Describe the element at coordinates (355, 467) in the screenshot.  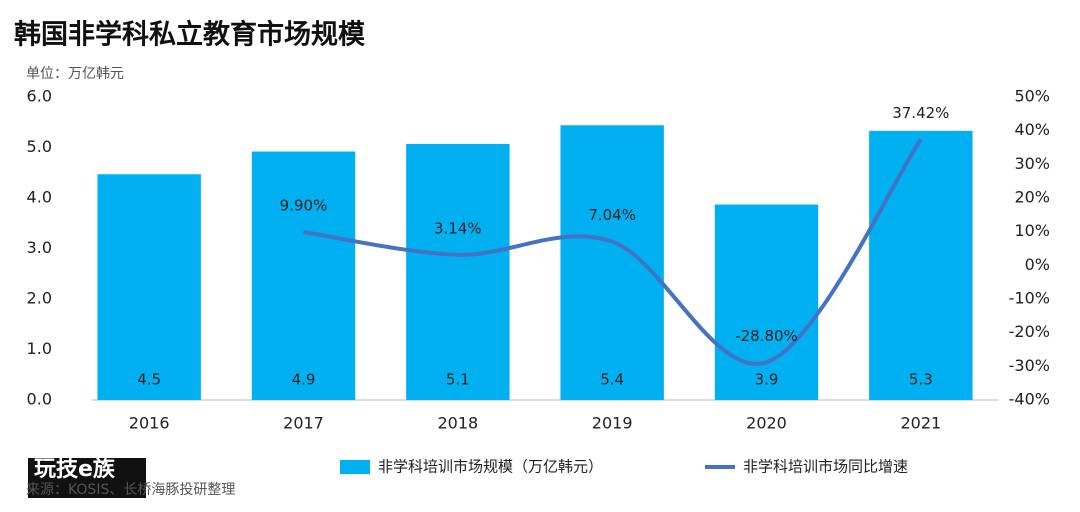
I see `legend-swatch` at that location.